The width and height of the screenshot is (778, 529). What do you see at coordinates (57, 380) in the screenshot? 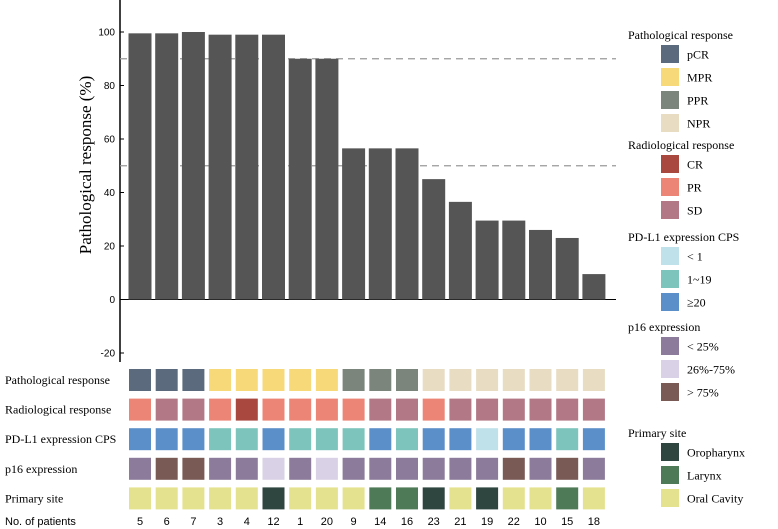
I see `row-label-pathological-response: Pathological response` at bounding box center [57, 380].